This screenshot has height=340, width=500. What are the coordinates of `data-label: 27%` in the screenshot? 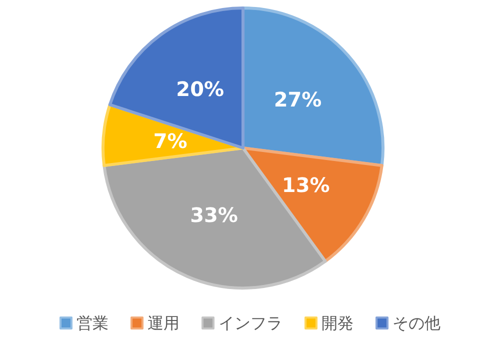 It's located at (298, 100).